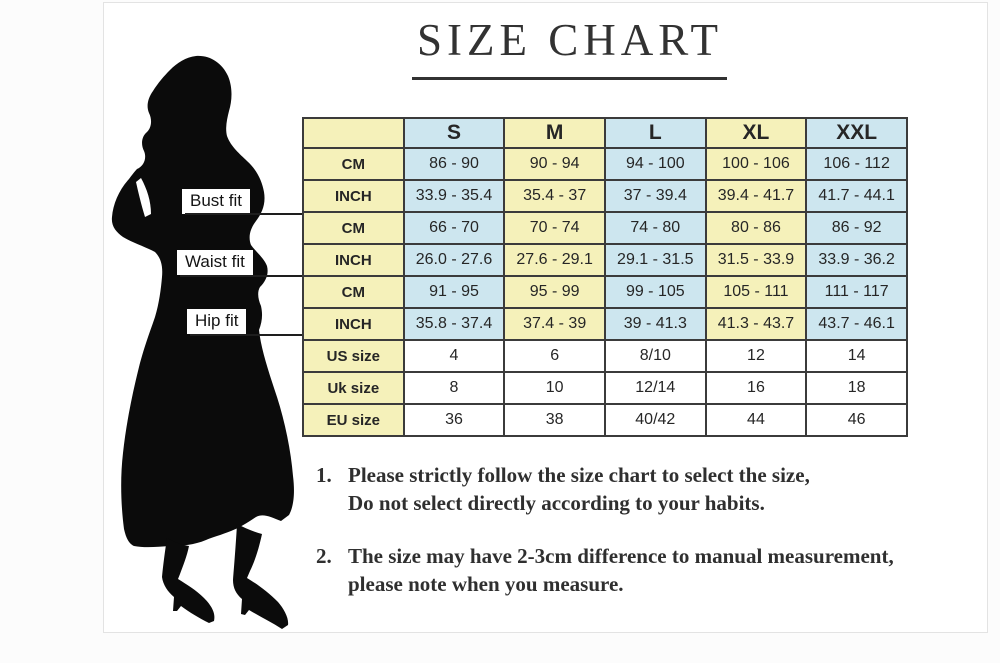  Describe the element at coordinates (554, 292) in the screenshot. I see `size-cell: 95 - 99` at that location.